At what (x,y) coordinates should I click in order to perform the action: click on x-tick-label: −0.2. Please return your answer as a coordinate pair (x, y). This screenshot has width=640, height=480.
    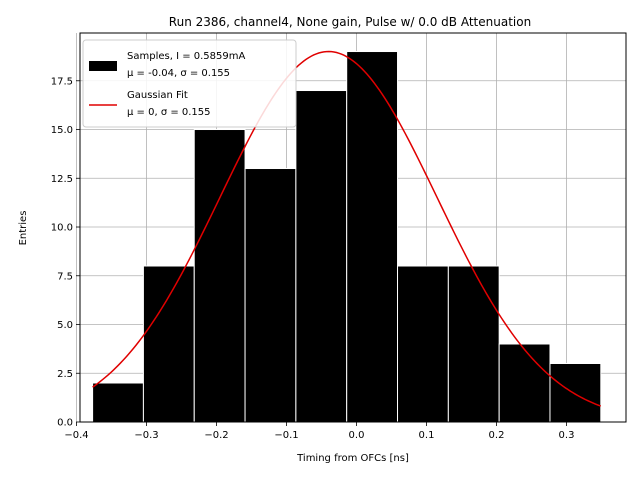
    Looking at the image, I should click on (216, 435).